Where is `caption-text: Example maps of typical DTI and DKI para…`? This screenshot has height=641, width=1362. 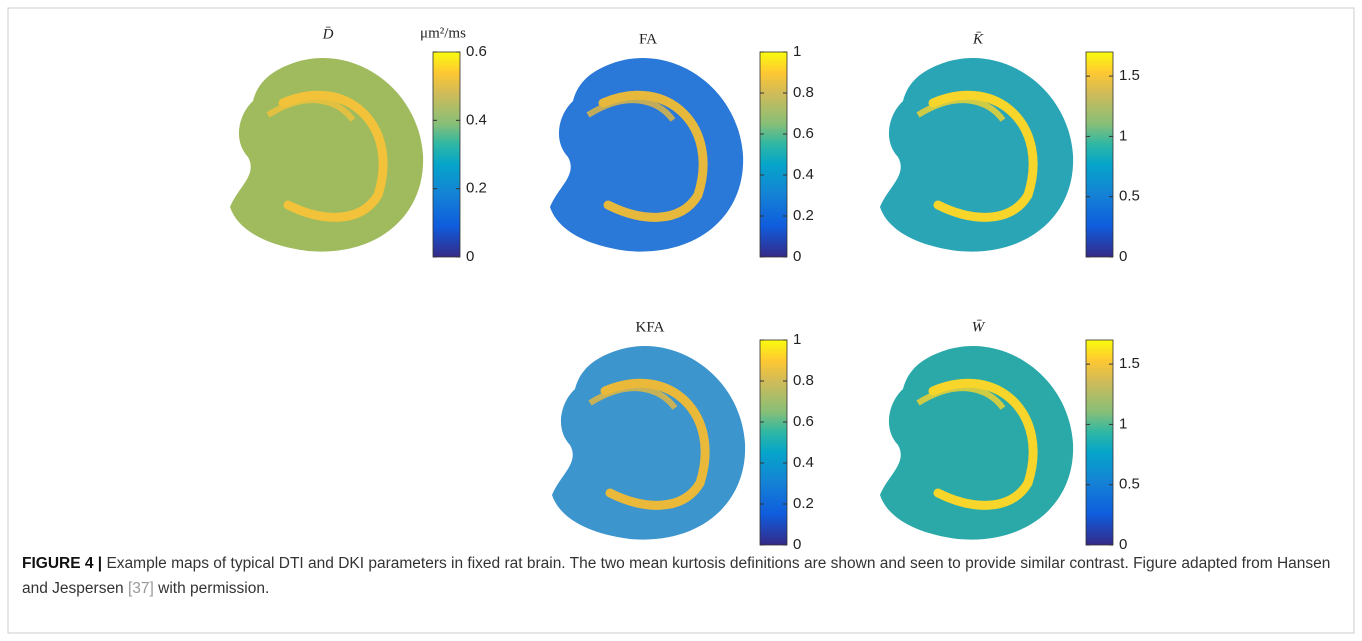
caption-text: Example maps of typical DTI and DKI para… is located at coordinates (676, 576).